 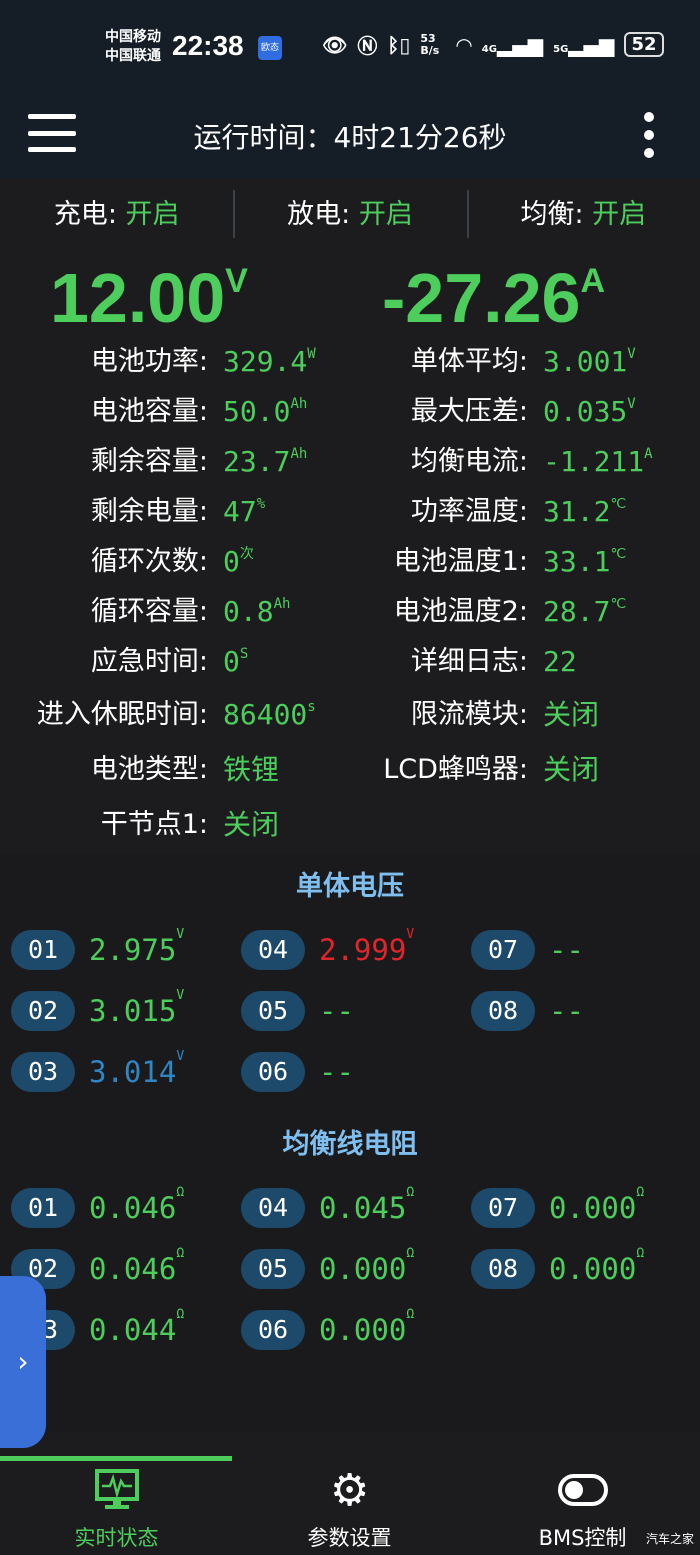 What do you see at coordinates (481, 298) in the screenshot?
I see `current-value: -27.26` at bounding box center [481, 298].